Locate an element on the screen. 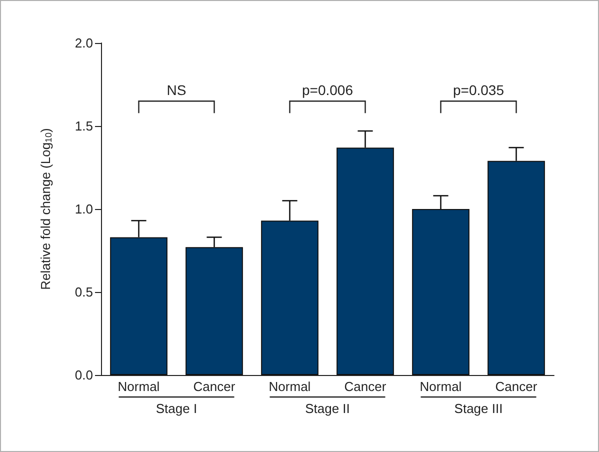 This screenshot has width=599, height=452. text: Stage I is located at coordinates (177, 408).